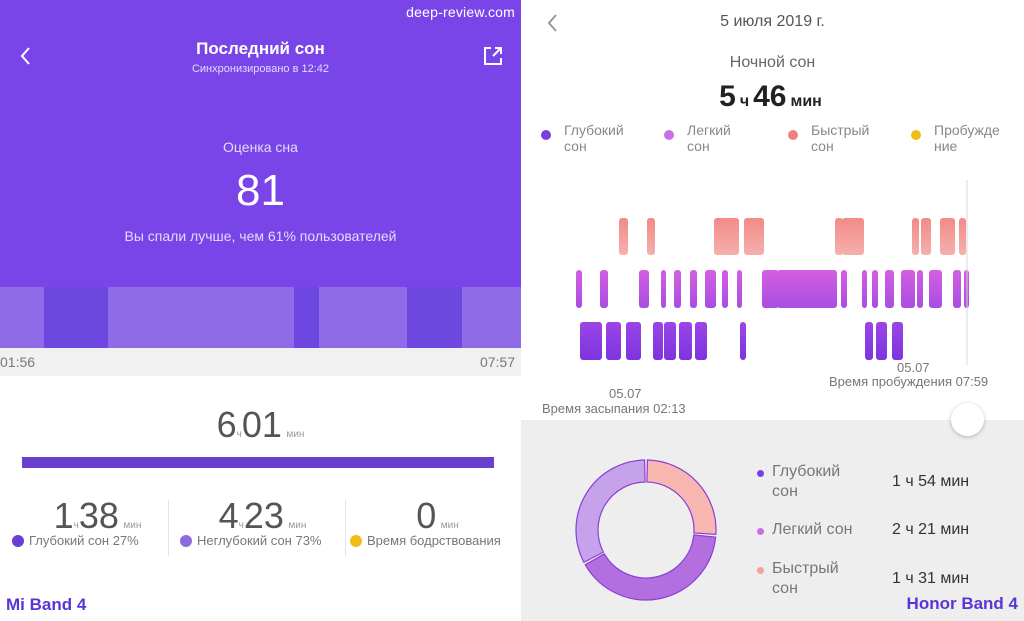 Image resolution: width=1024 pixels, height=621 pixels. I want to click on night-sleep-label: Ночной сон, so click(772, 62).